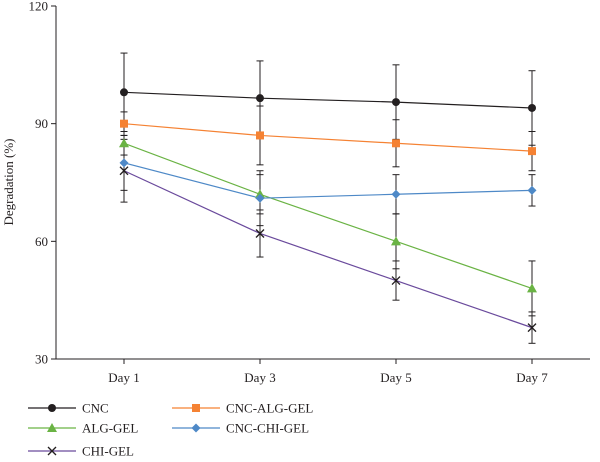 Image resolution: width=600 pixels, height=462 pixels. I want to click on legend-item-cnc-chi-gel: CNC-CHI-GEL, so click(240, 428).